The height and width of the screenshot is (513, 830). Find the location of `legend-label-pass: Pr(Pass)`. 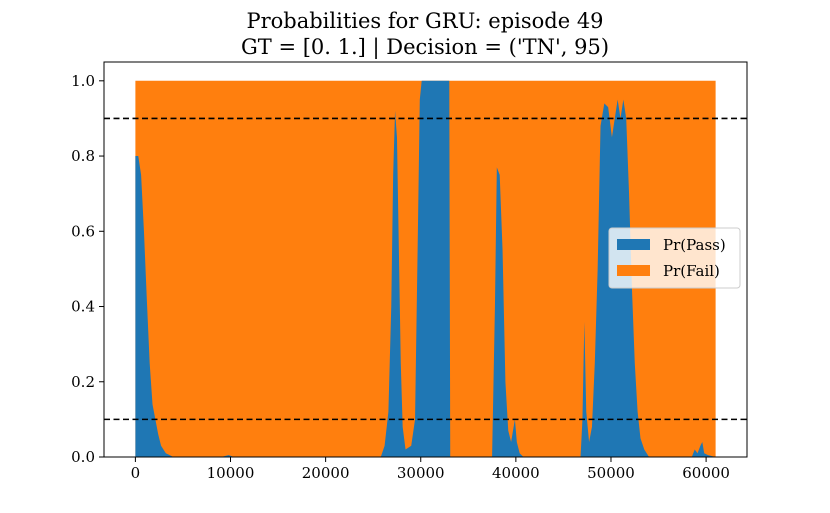

legend-label-pass: Pr(Pass) is located at coordinates (694, 245).